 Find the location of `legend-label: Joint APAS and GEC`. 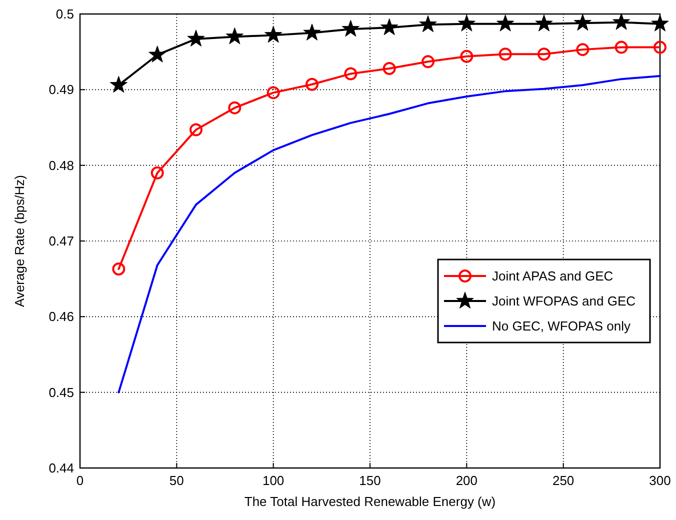

legend-label: Joint APAS and GEC is located at coordinates (553, 276).